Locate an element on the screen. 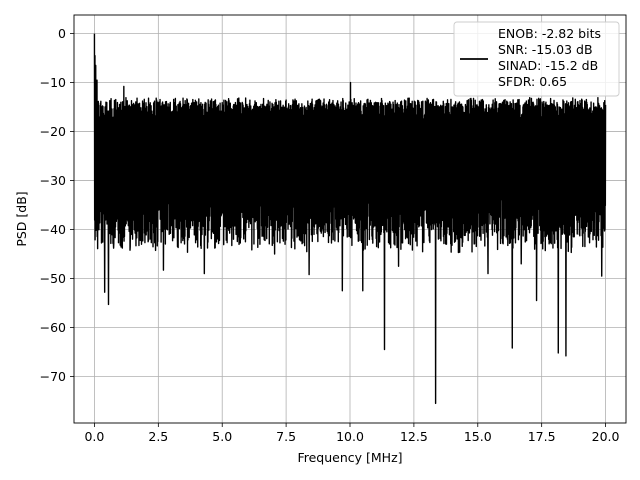  y-tick-label: −40 is located at coordinates (53, 229).